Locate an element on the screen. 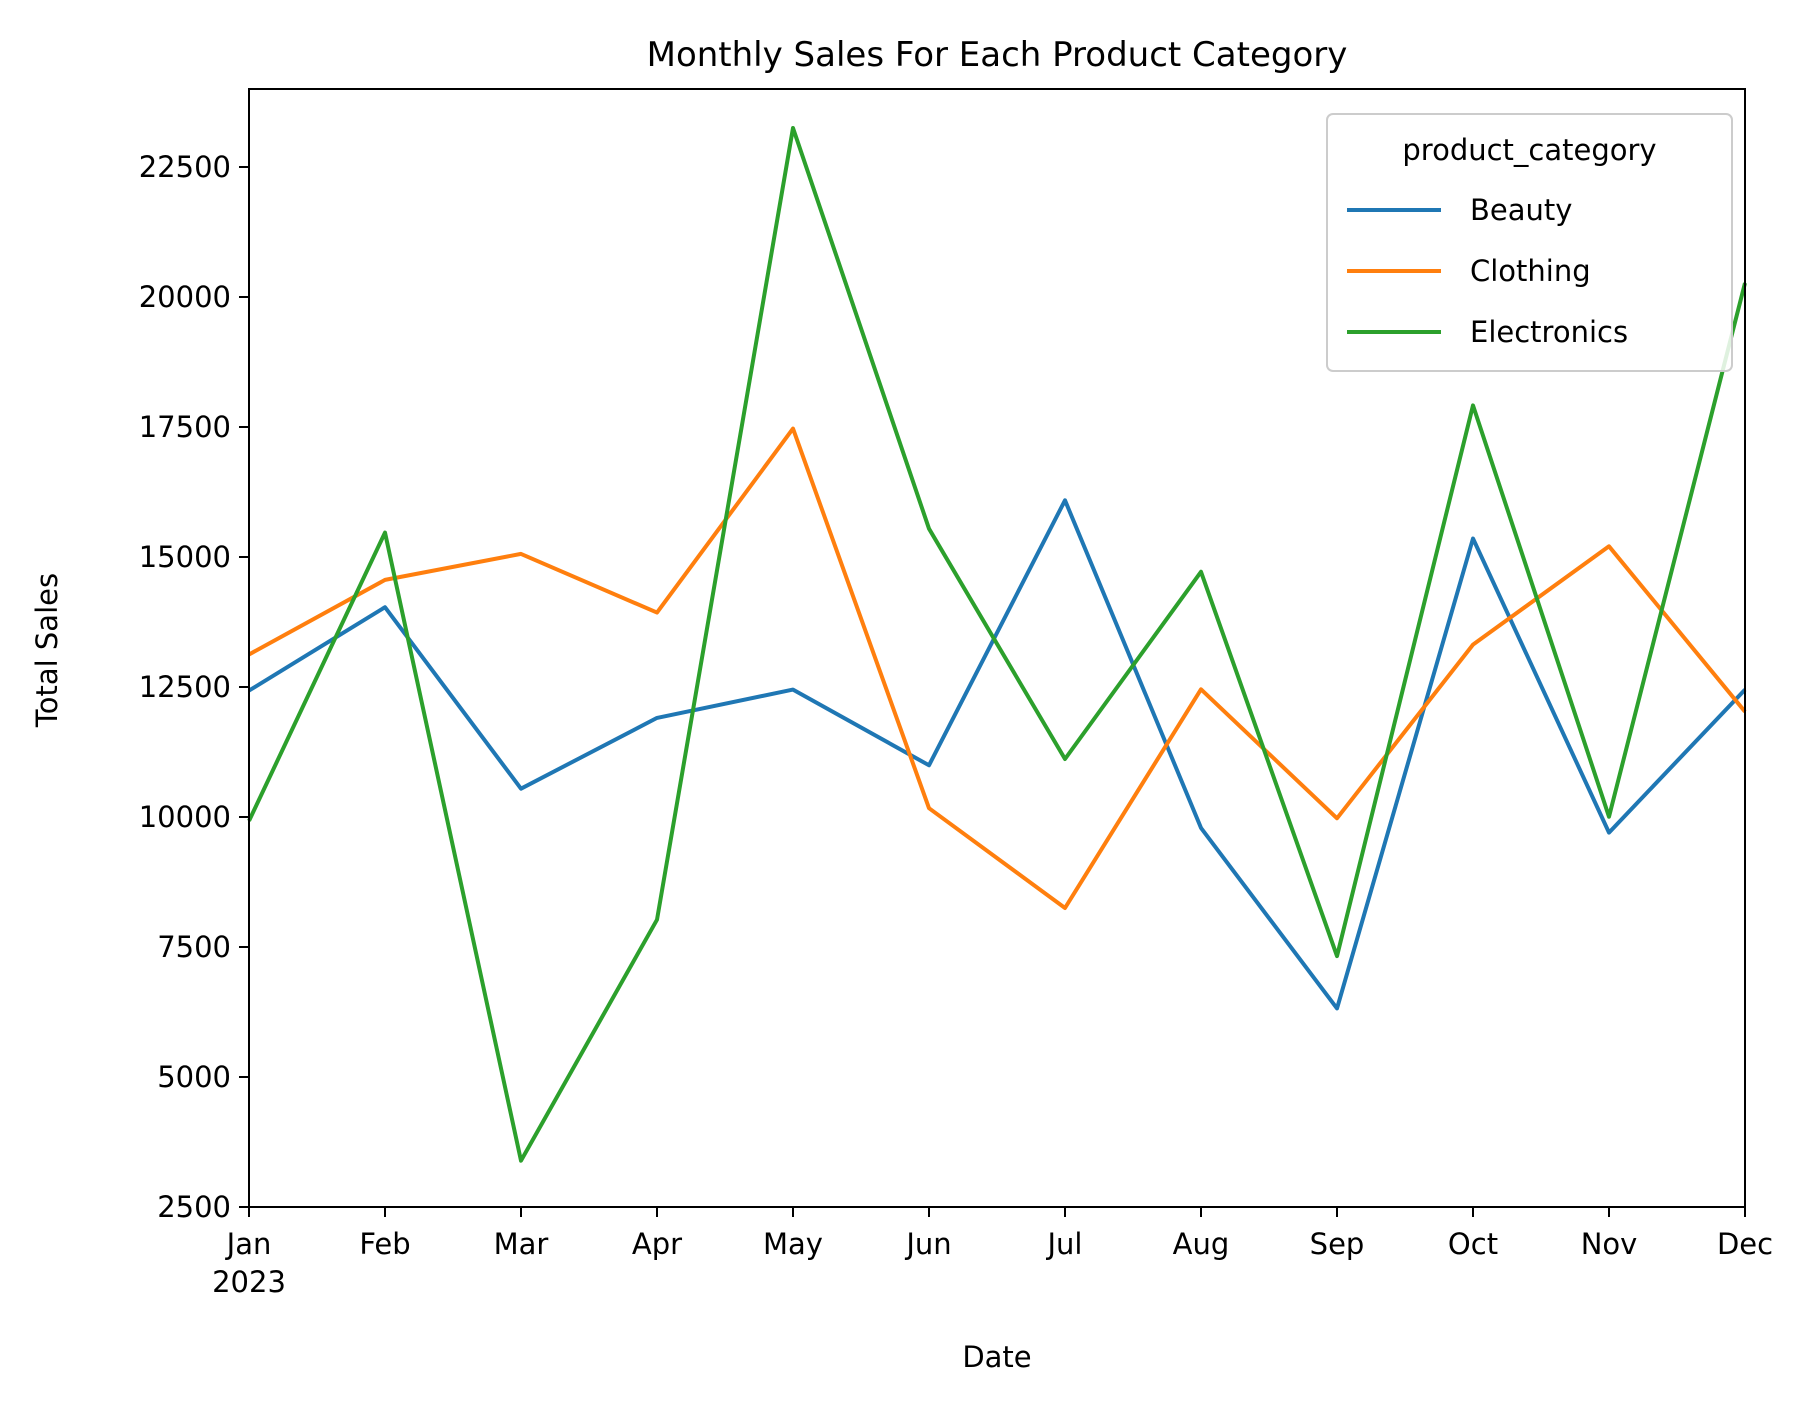  x-tick-label: Jun is located at coordinates (927, 1244).